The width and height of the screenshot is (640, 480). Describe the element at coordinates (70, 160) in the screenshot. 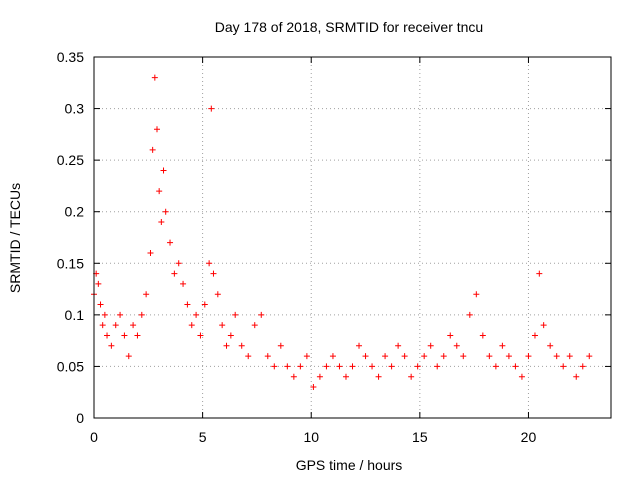

I see `y-tick-label: 0.25` at that location.